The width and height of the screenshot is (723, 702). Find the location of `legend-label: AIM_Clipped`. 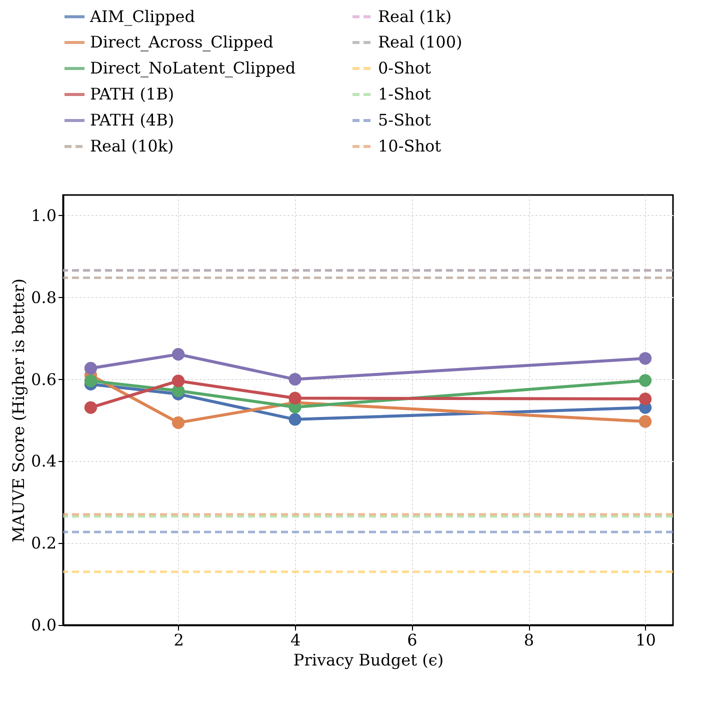

legend-label: AIM_Clipped is located at coordinates (142, 16).